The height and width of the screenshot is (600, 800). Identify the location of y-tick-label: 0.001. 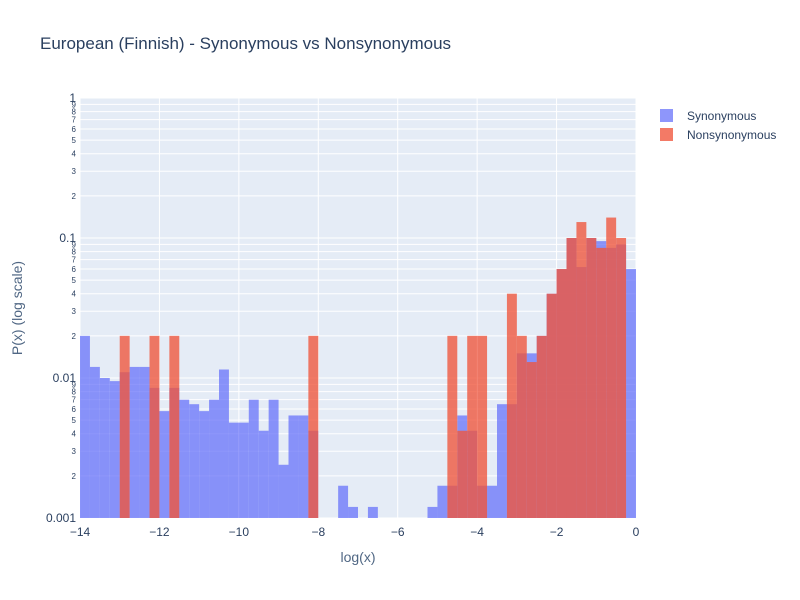
(61, 518).